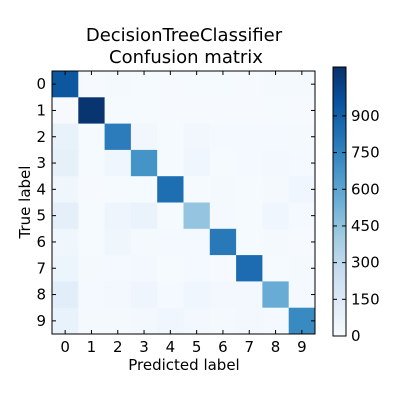 This screenshot has width=400, height=400. I want to click on chart-title-line-2: Confusion matrix, so click(186, 57).